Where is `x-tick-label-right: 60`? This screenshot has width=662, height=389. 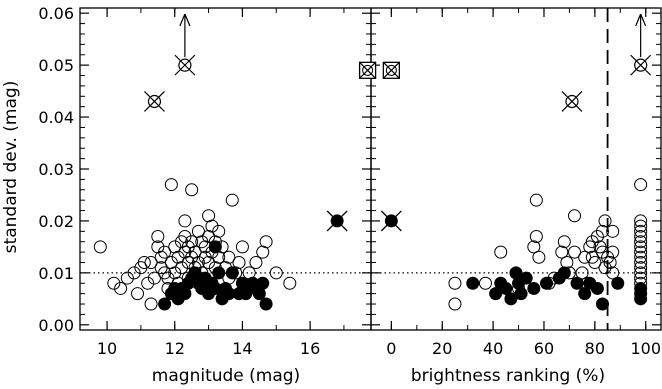
x-tick-label-right: 60 is located at coordinates (544, 348).